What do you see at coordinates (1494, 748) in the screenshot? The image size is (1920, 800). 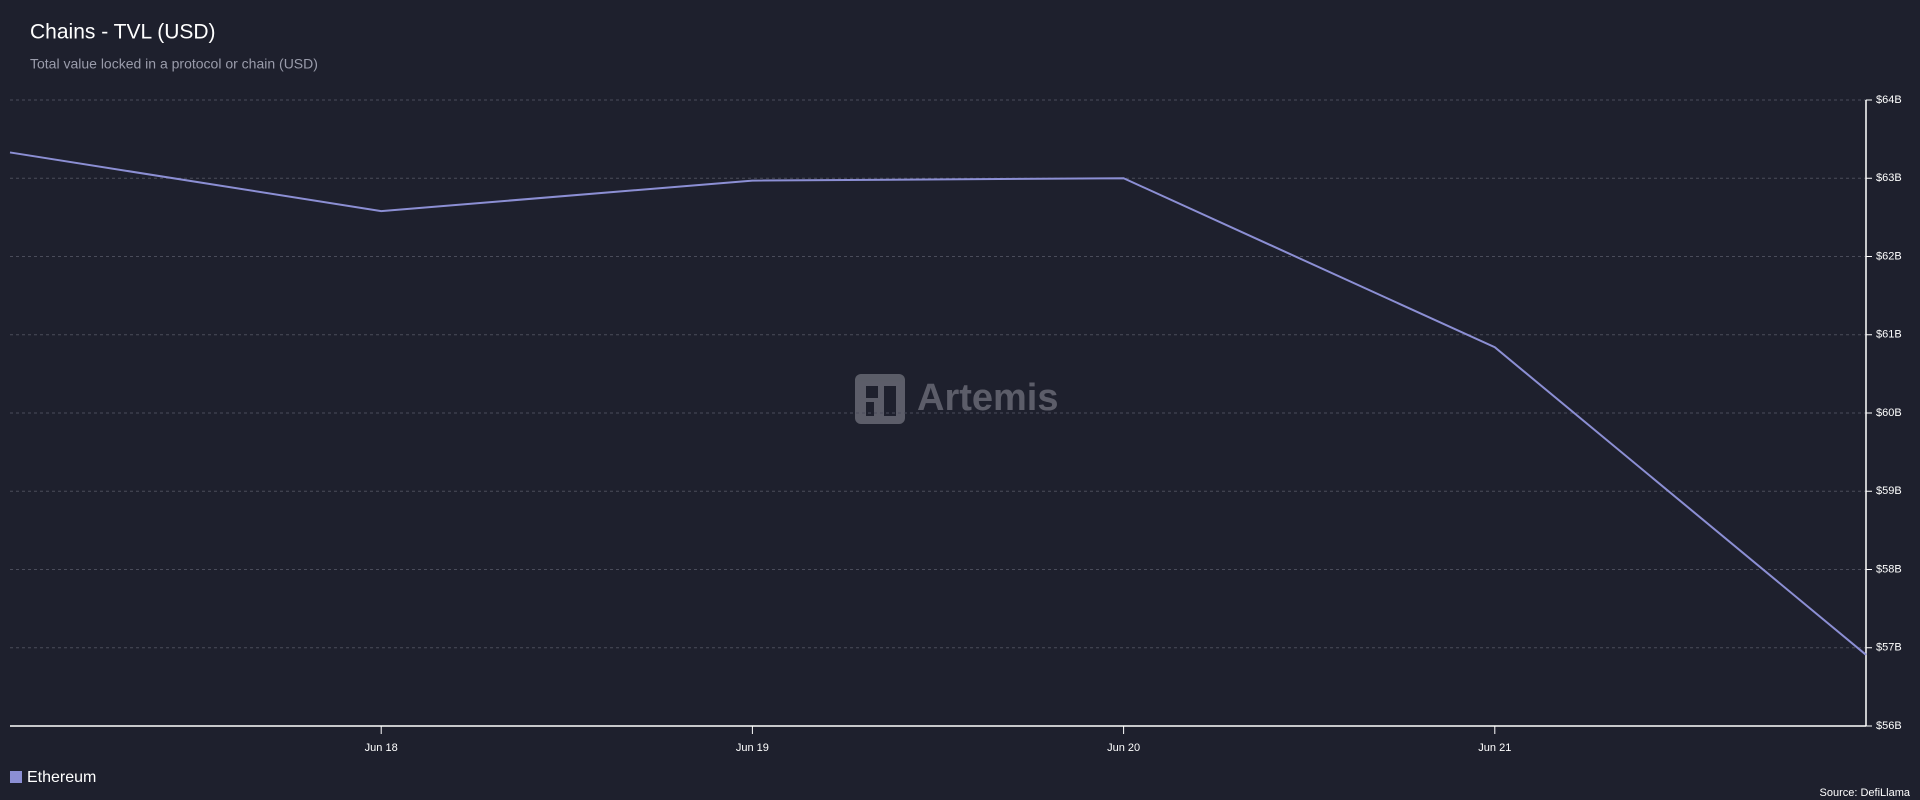 I see `x-tick-label: Jun 21` at bounding box center [1494, 748].